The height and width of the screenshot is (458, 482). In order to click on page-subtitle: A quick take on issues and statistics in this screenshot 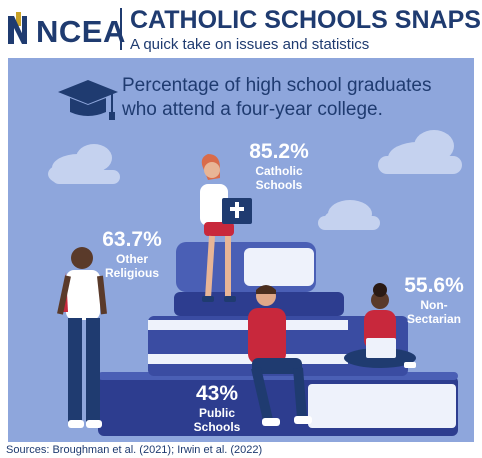, I will do `click(250, 44)`.